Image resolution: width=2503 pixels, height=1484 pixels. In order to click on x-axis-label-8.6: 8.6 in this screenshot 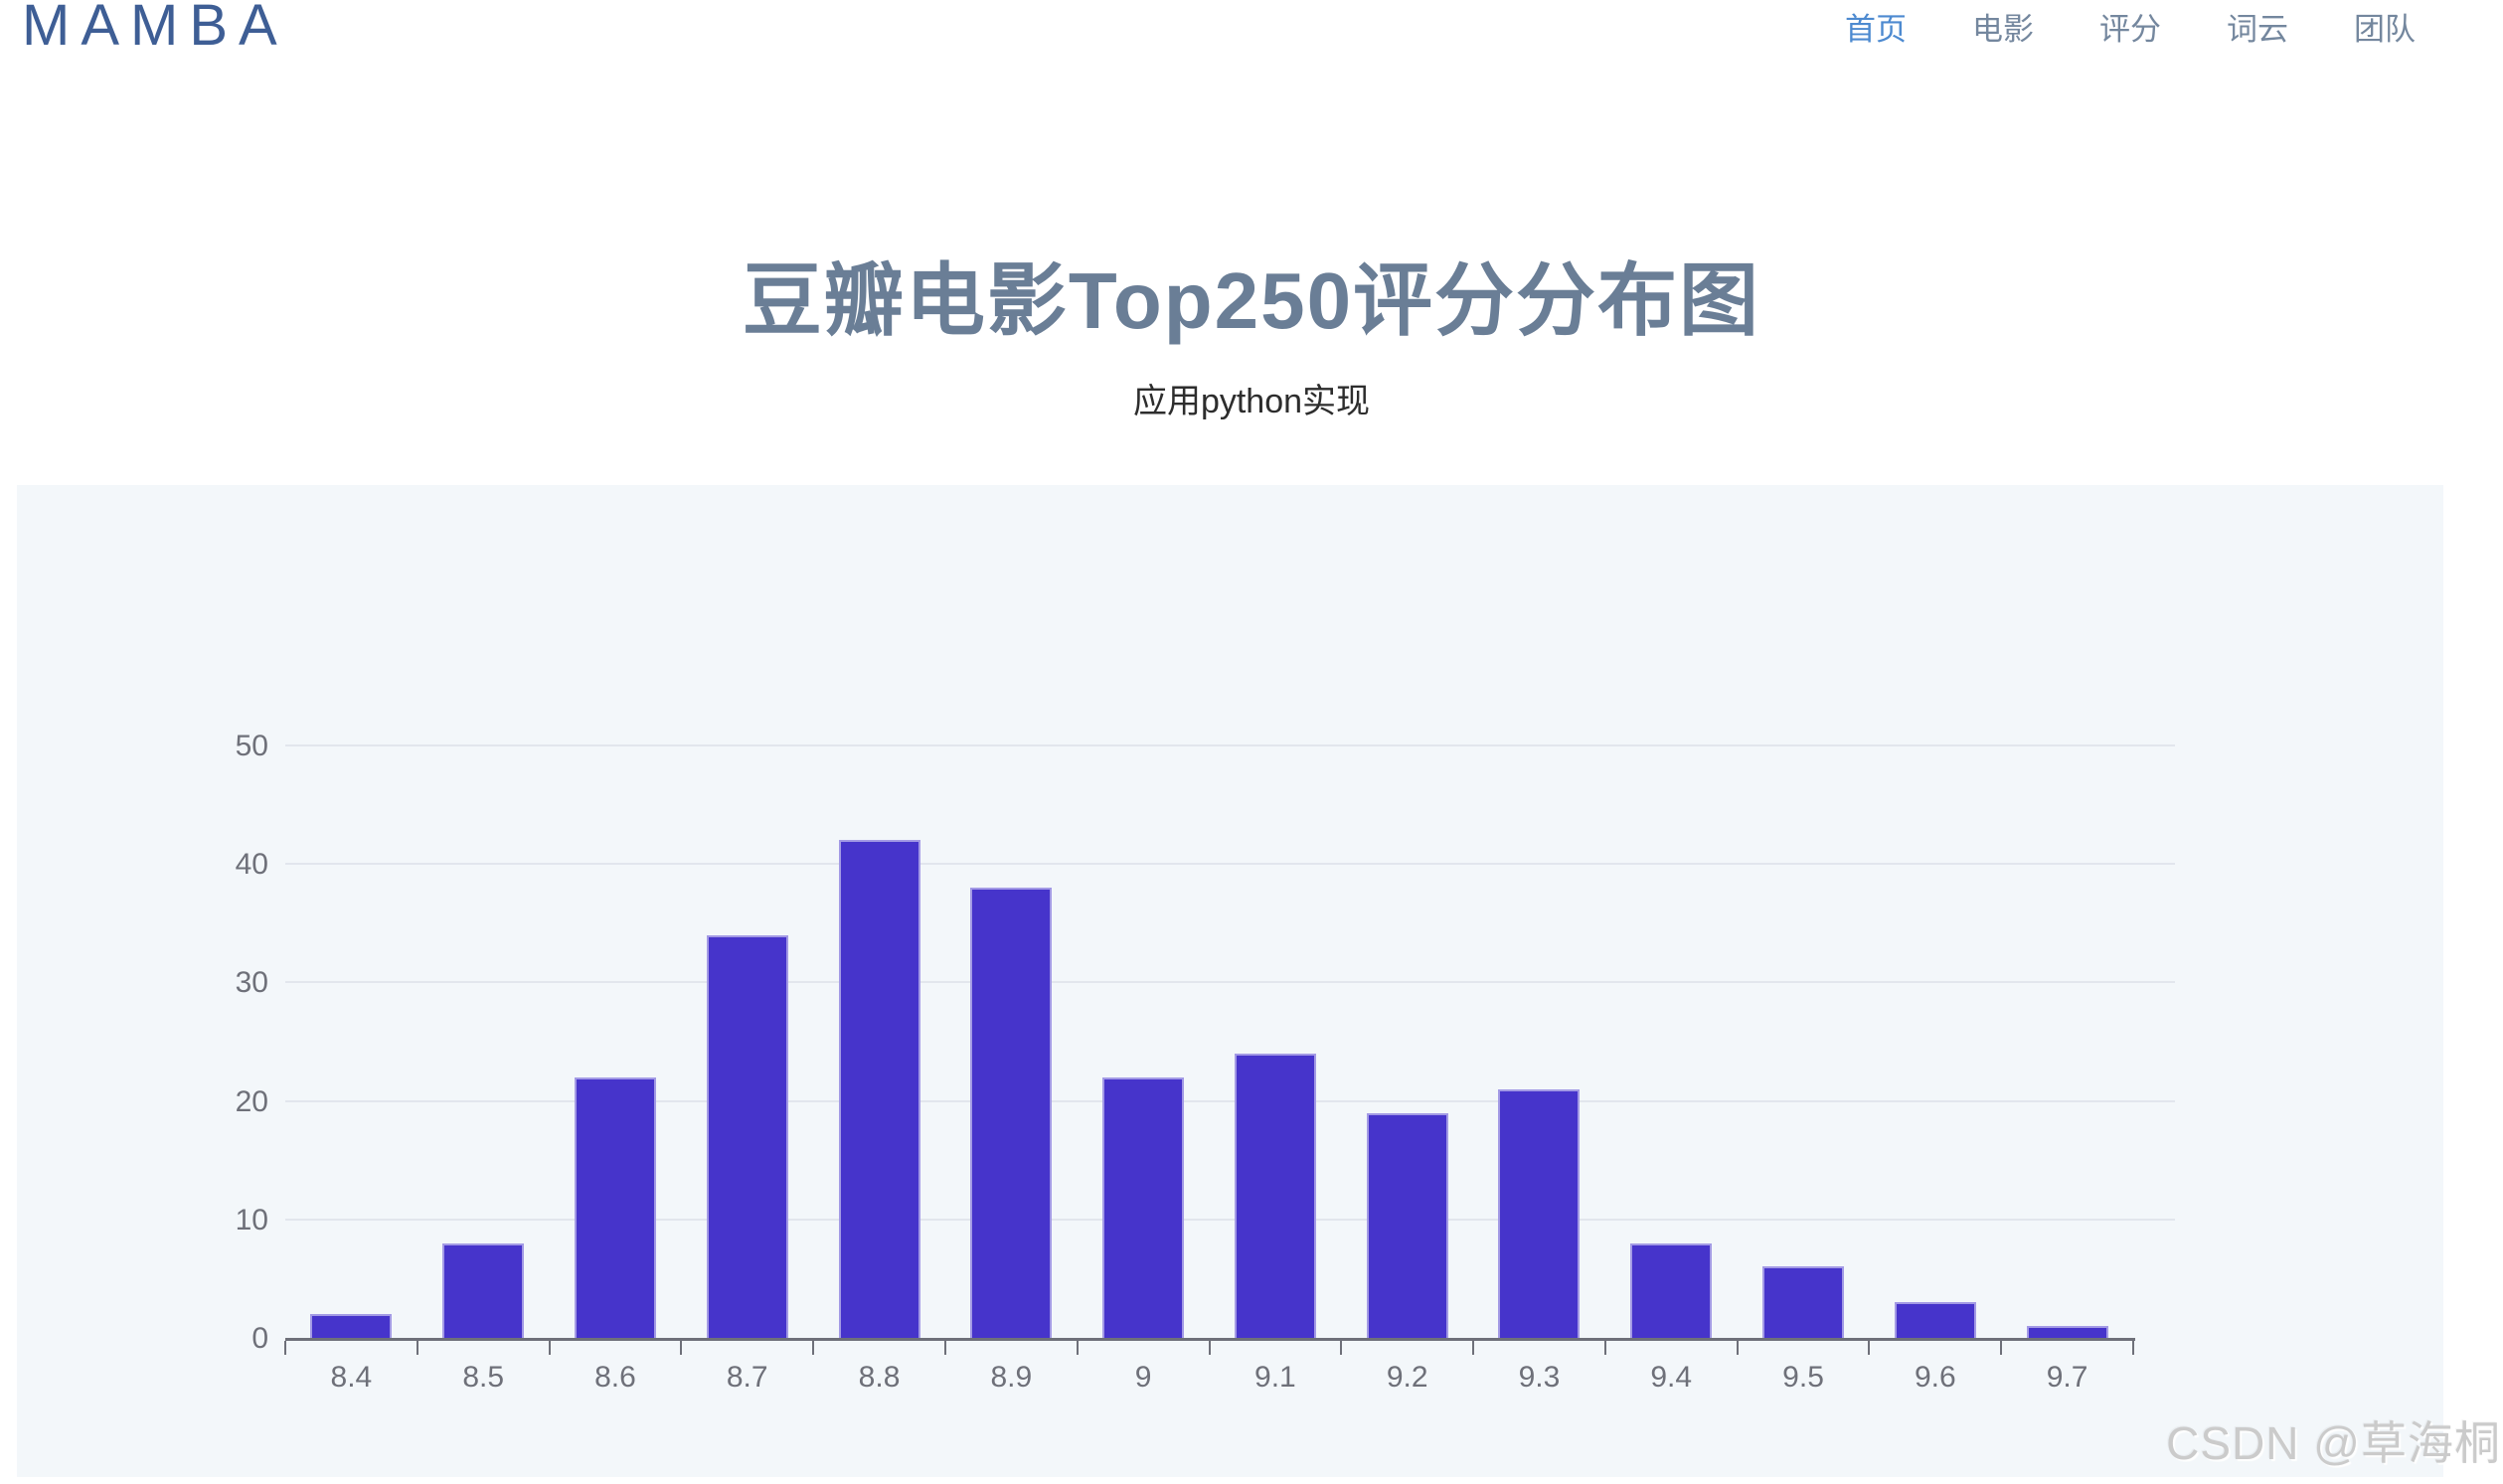, I will do `click(615, 1377)`.